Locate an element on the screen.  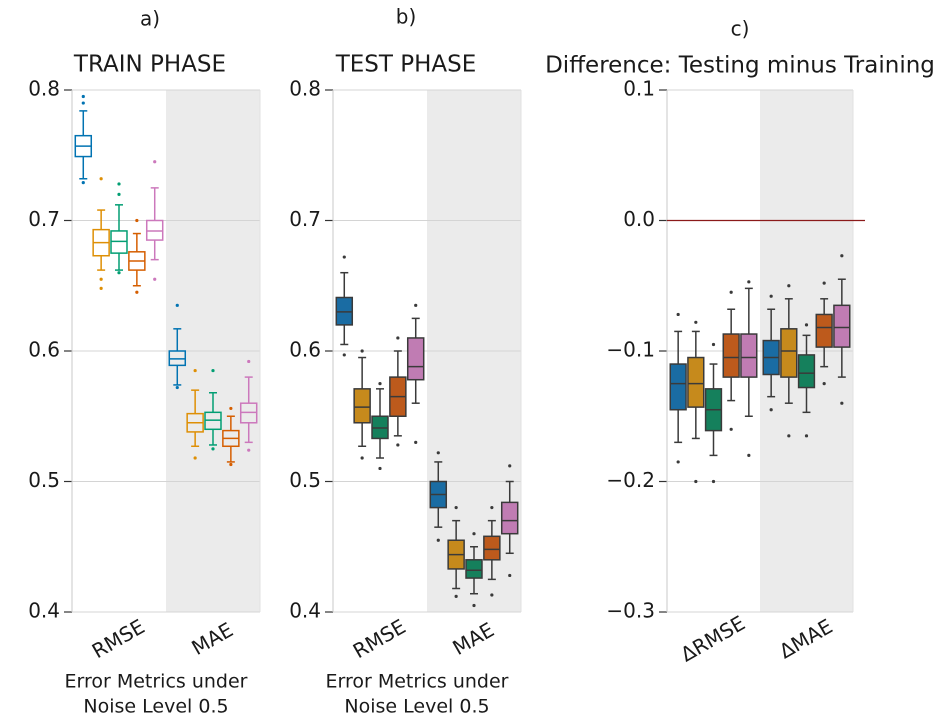
y-tick-label: −0.2 is located at coordinates (630, 480).